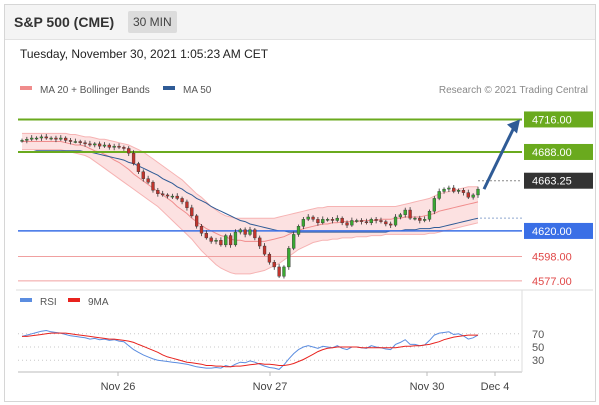  I want to click on resistance-label: 4688.00, so click(552, 153).